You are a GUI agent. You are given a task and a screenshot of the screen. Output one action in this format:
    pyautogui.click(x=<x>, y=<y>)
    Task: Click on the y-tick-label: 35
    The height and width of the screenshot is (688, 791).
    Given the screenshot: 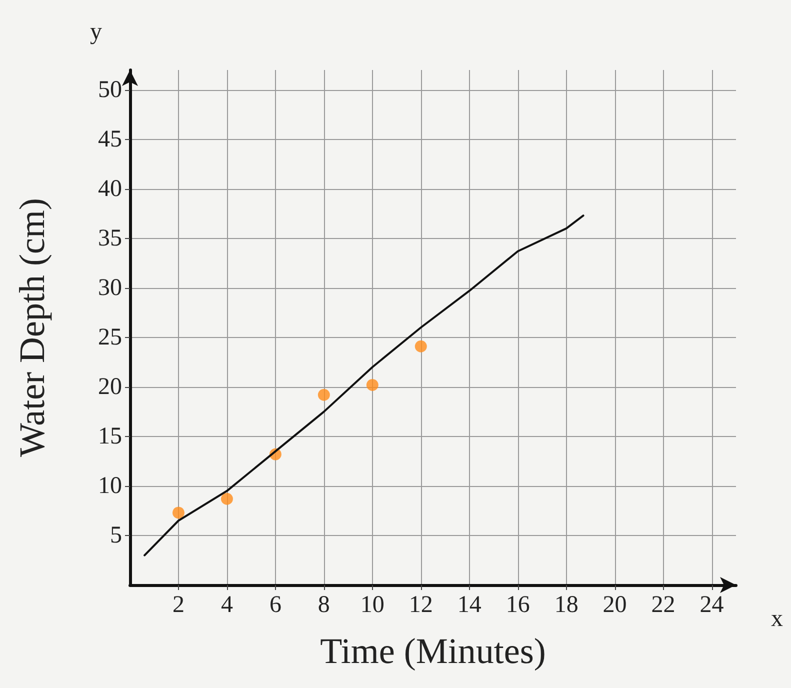 What is the action you would take?
    pyautogui.click(x=110, y=238)
    